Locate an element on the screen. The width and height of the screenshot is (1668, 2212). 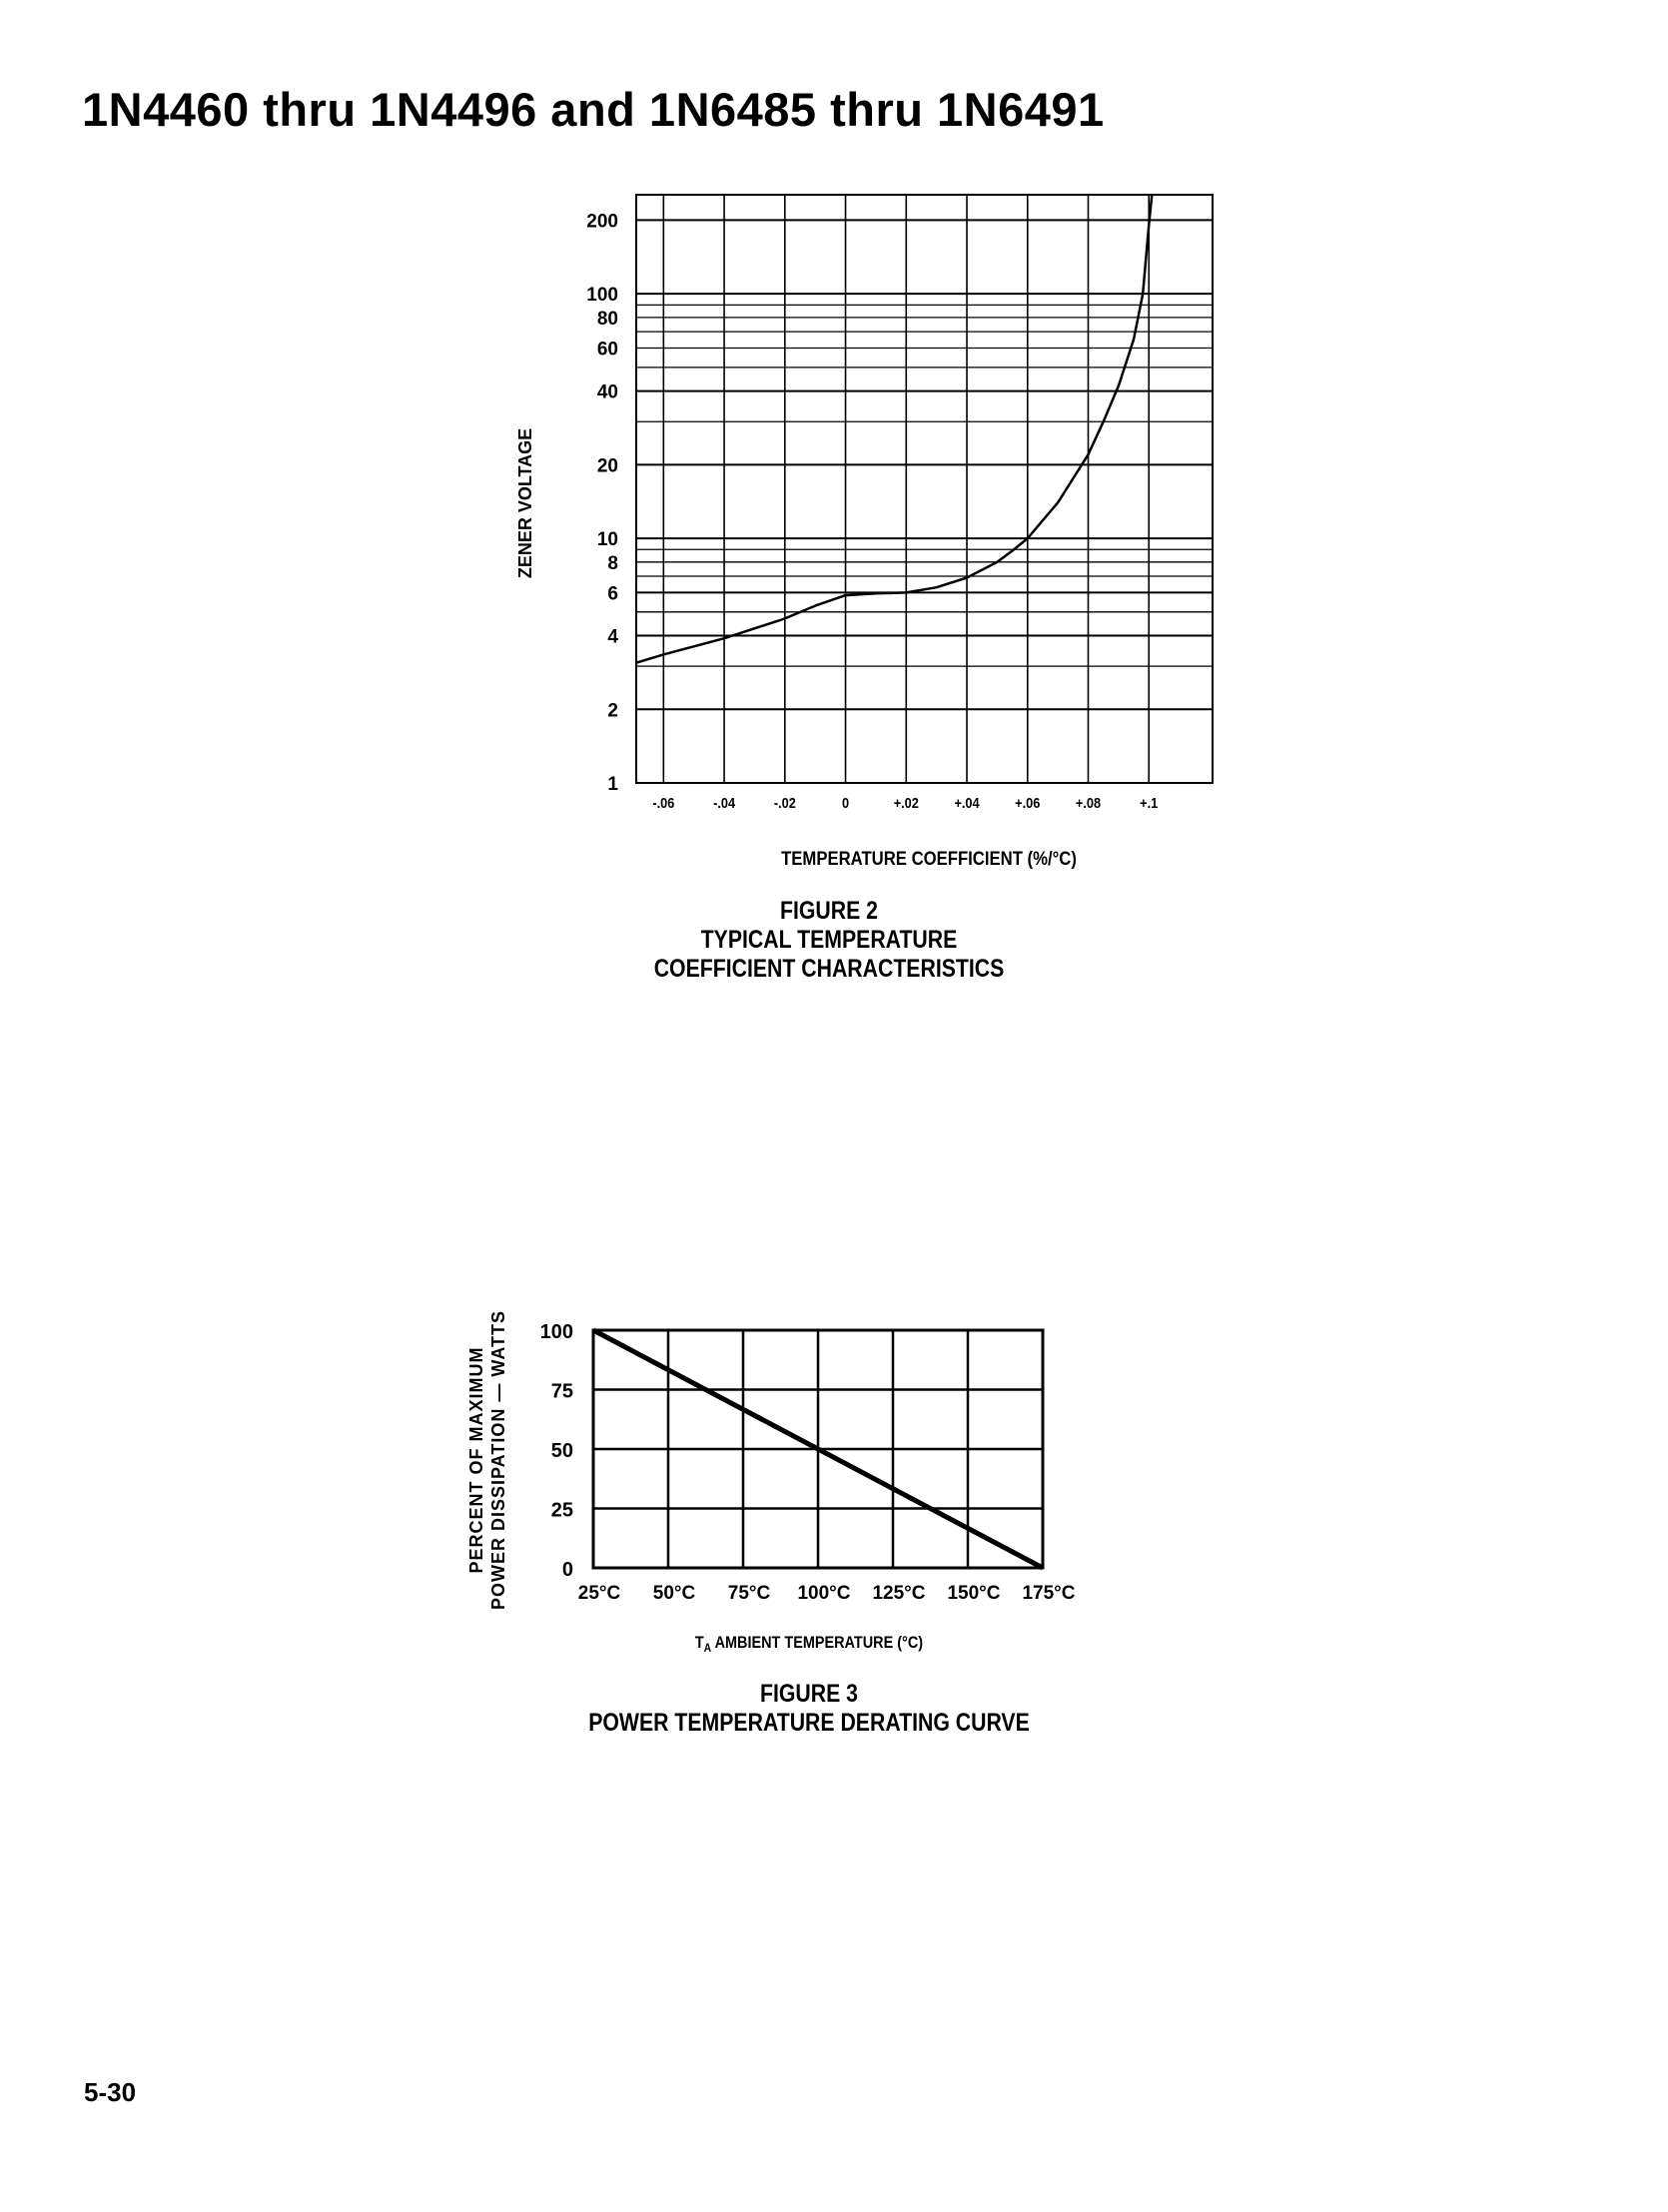
fig3-x-tick-label: 25°C is located at coordinates (599, 1593).